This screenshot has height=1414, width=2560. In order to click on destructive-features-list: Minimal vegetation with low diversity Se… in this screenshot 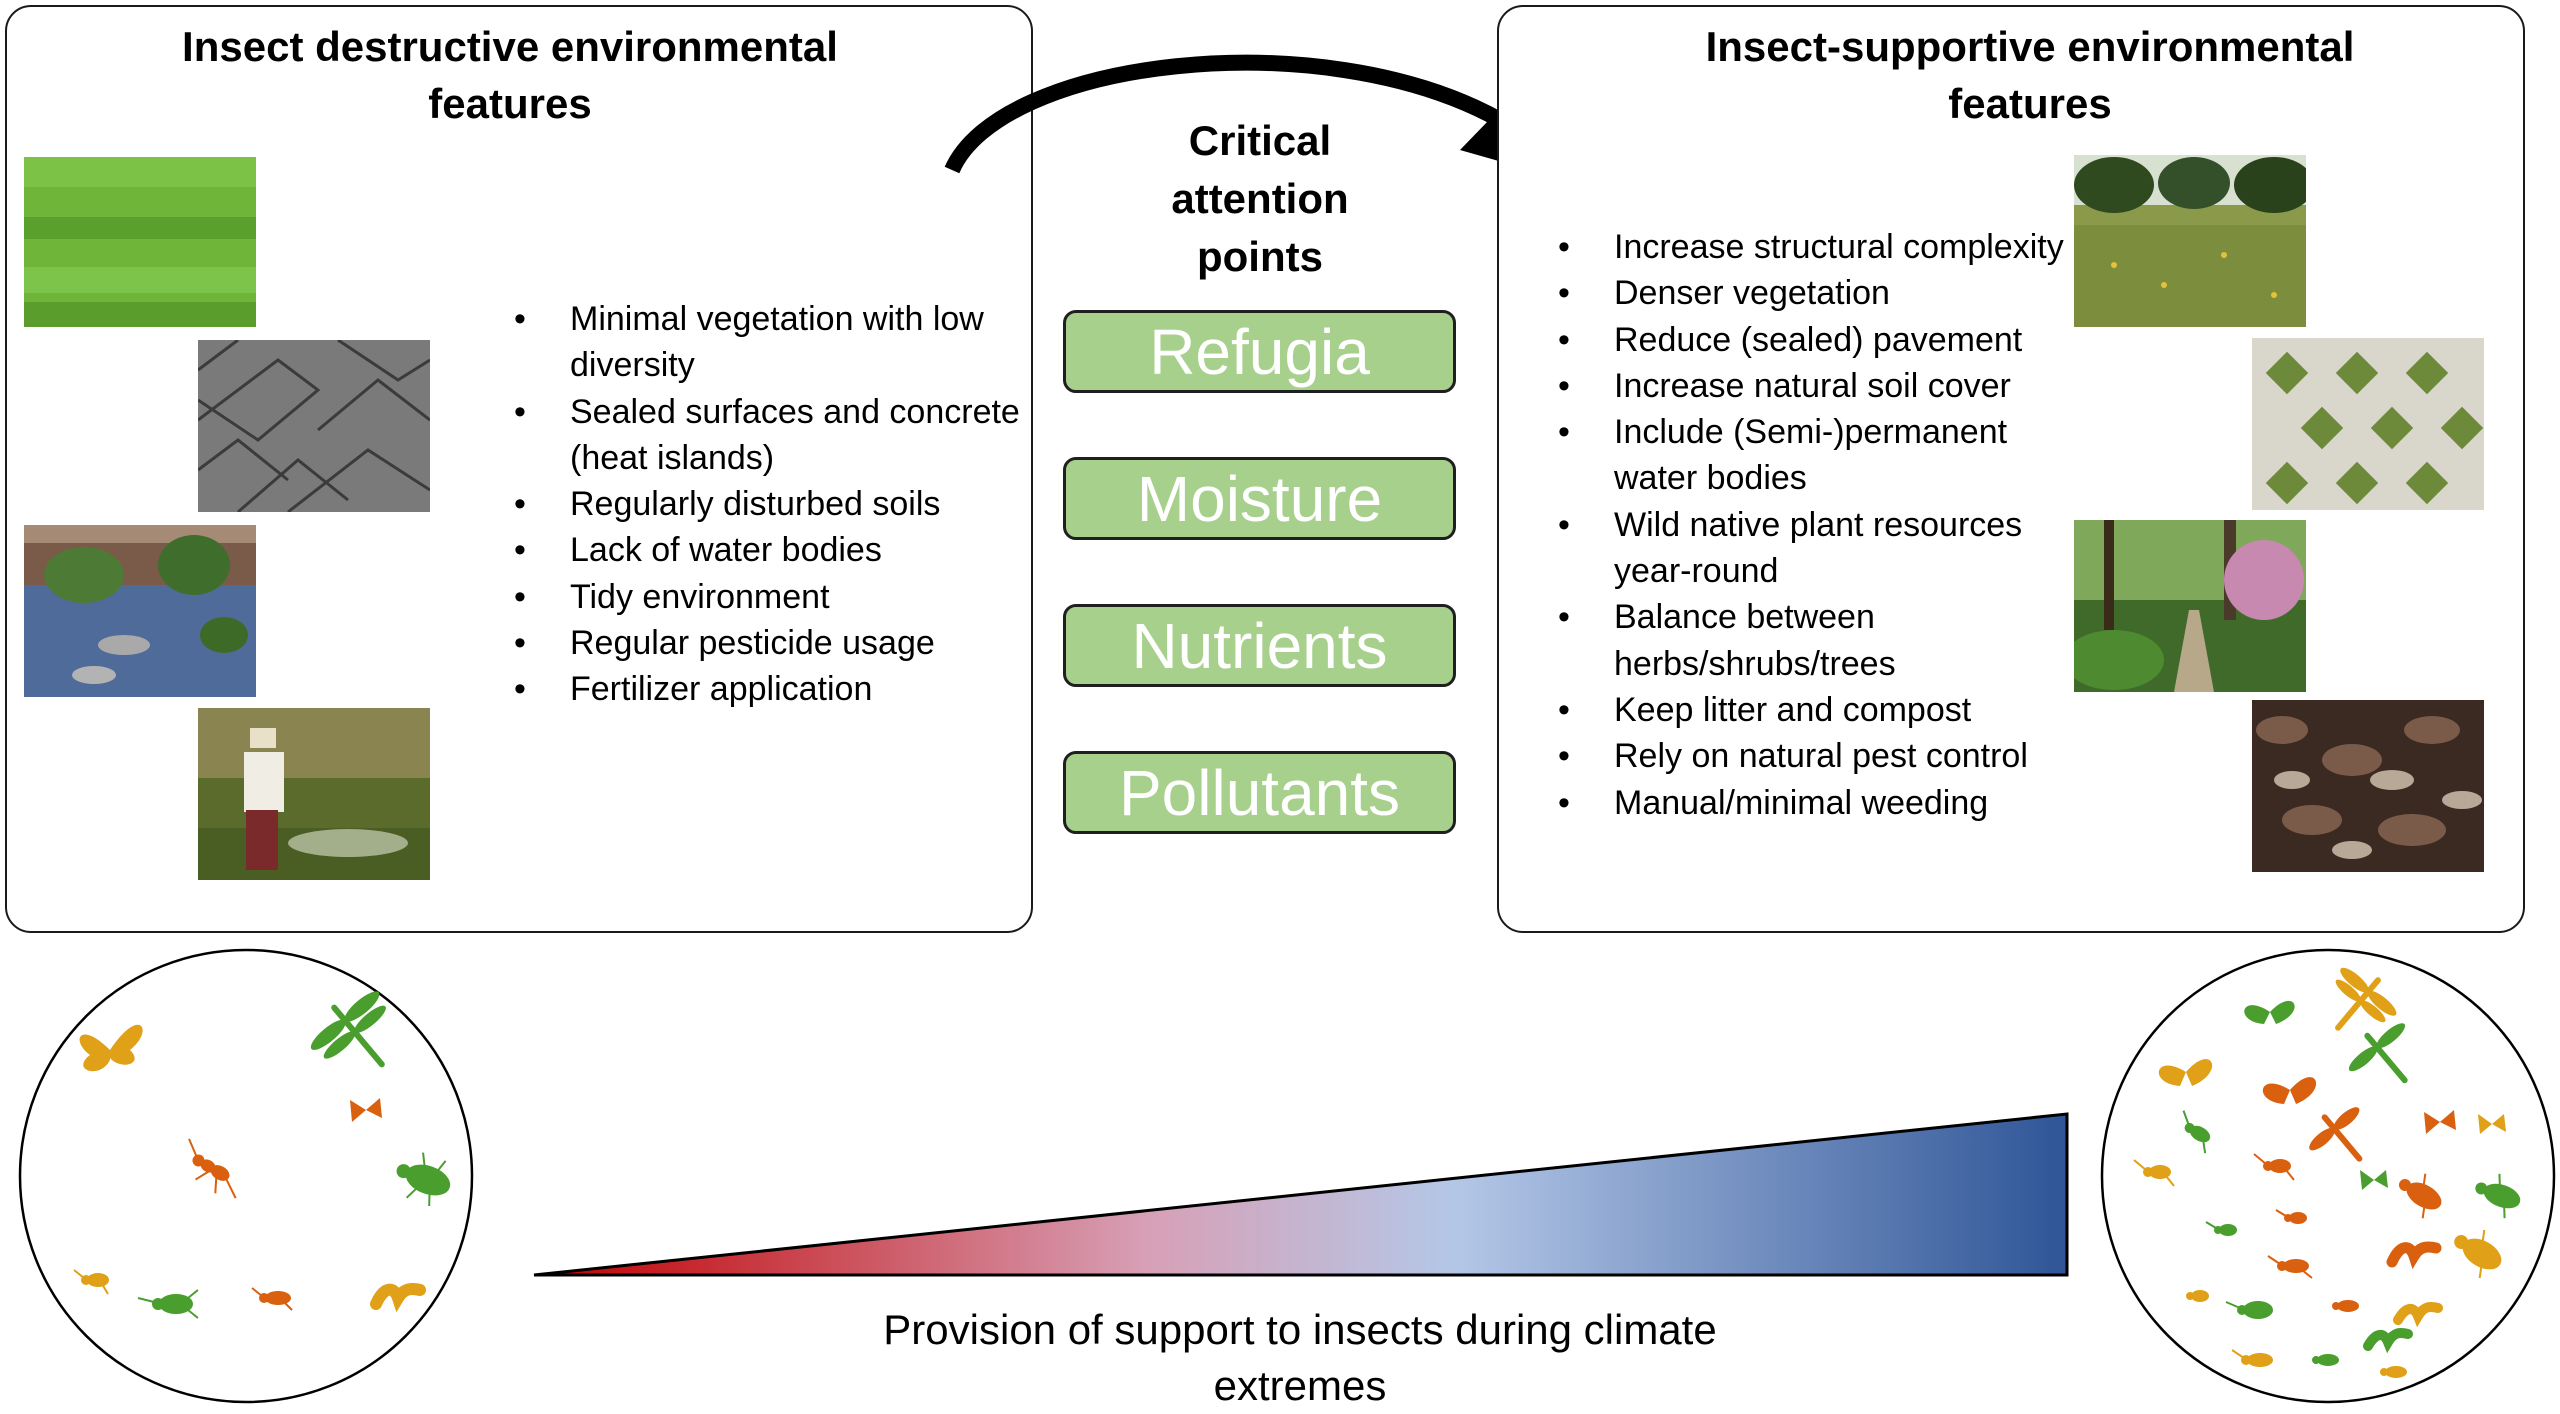, I will do `click(764, 504)`.